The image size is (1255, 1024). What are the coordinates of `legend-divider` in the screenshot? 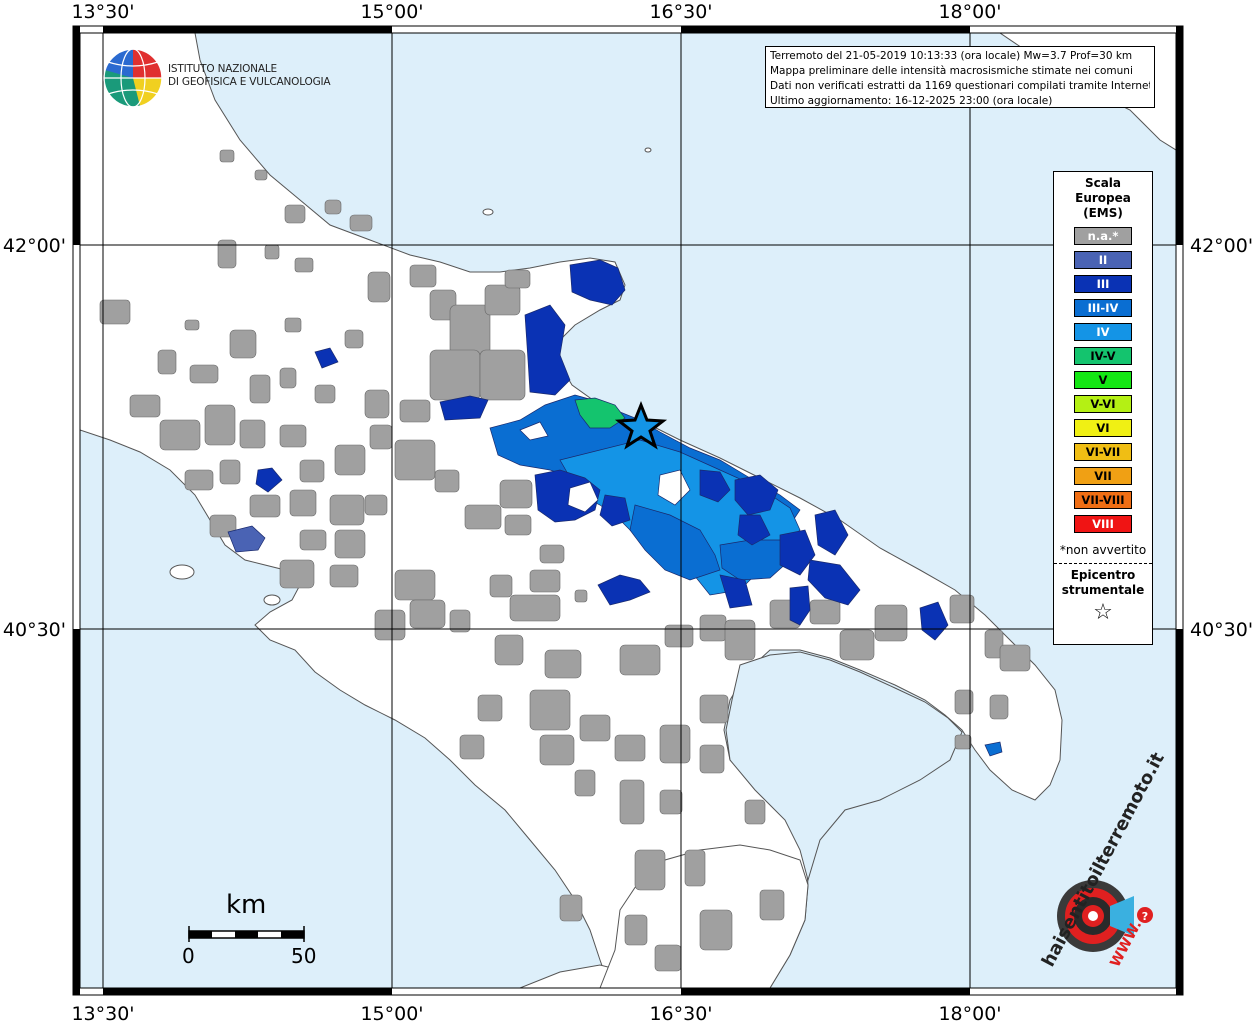 It's located at (1103, 563).